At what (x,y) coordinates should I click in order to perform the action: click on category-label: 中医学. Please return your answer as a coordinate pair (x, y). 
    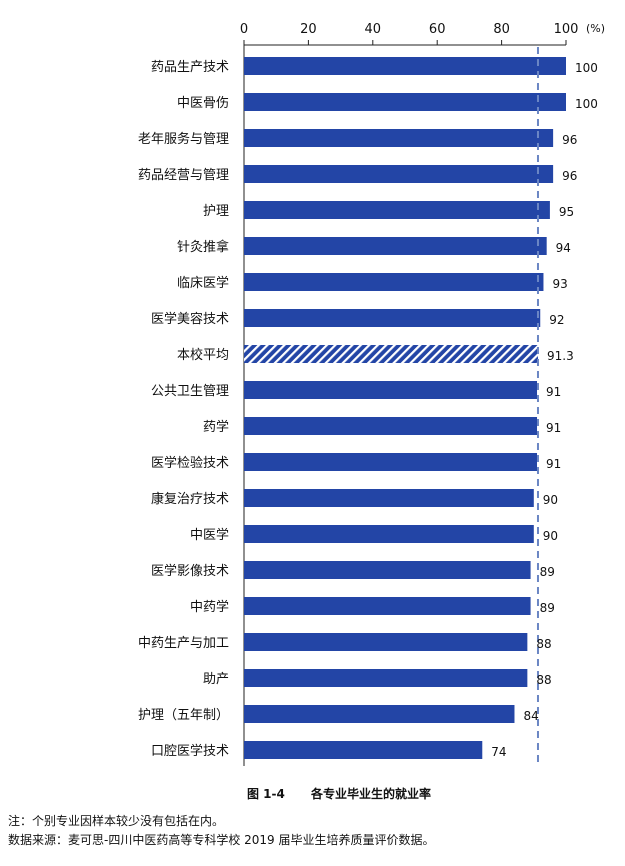
    Looking at the image, I should click on (209, 535).